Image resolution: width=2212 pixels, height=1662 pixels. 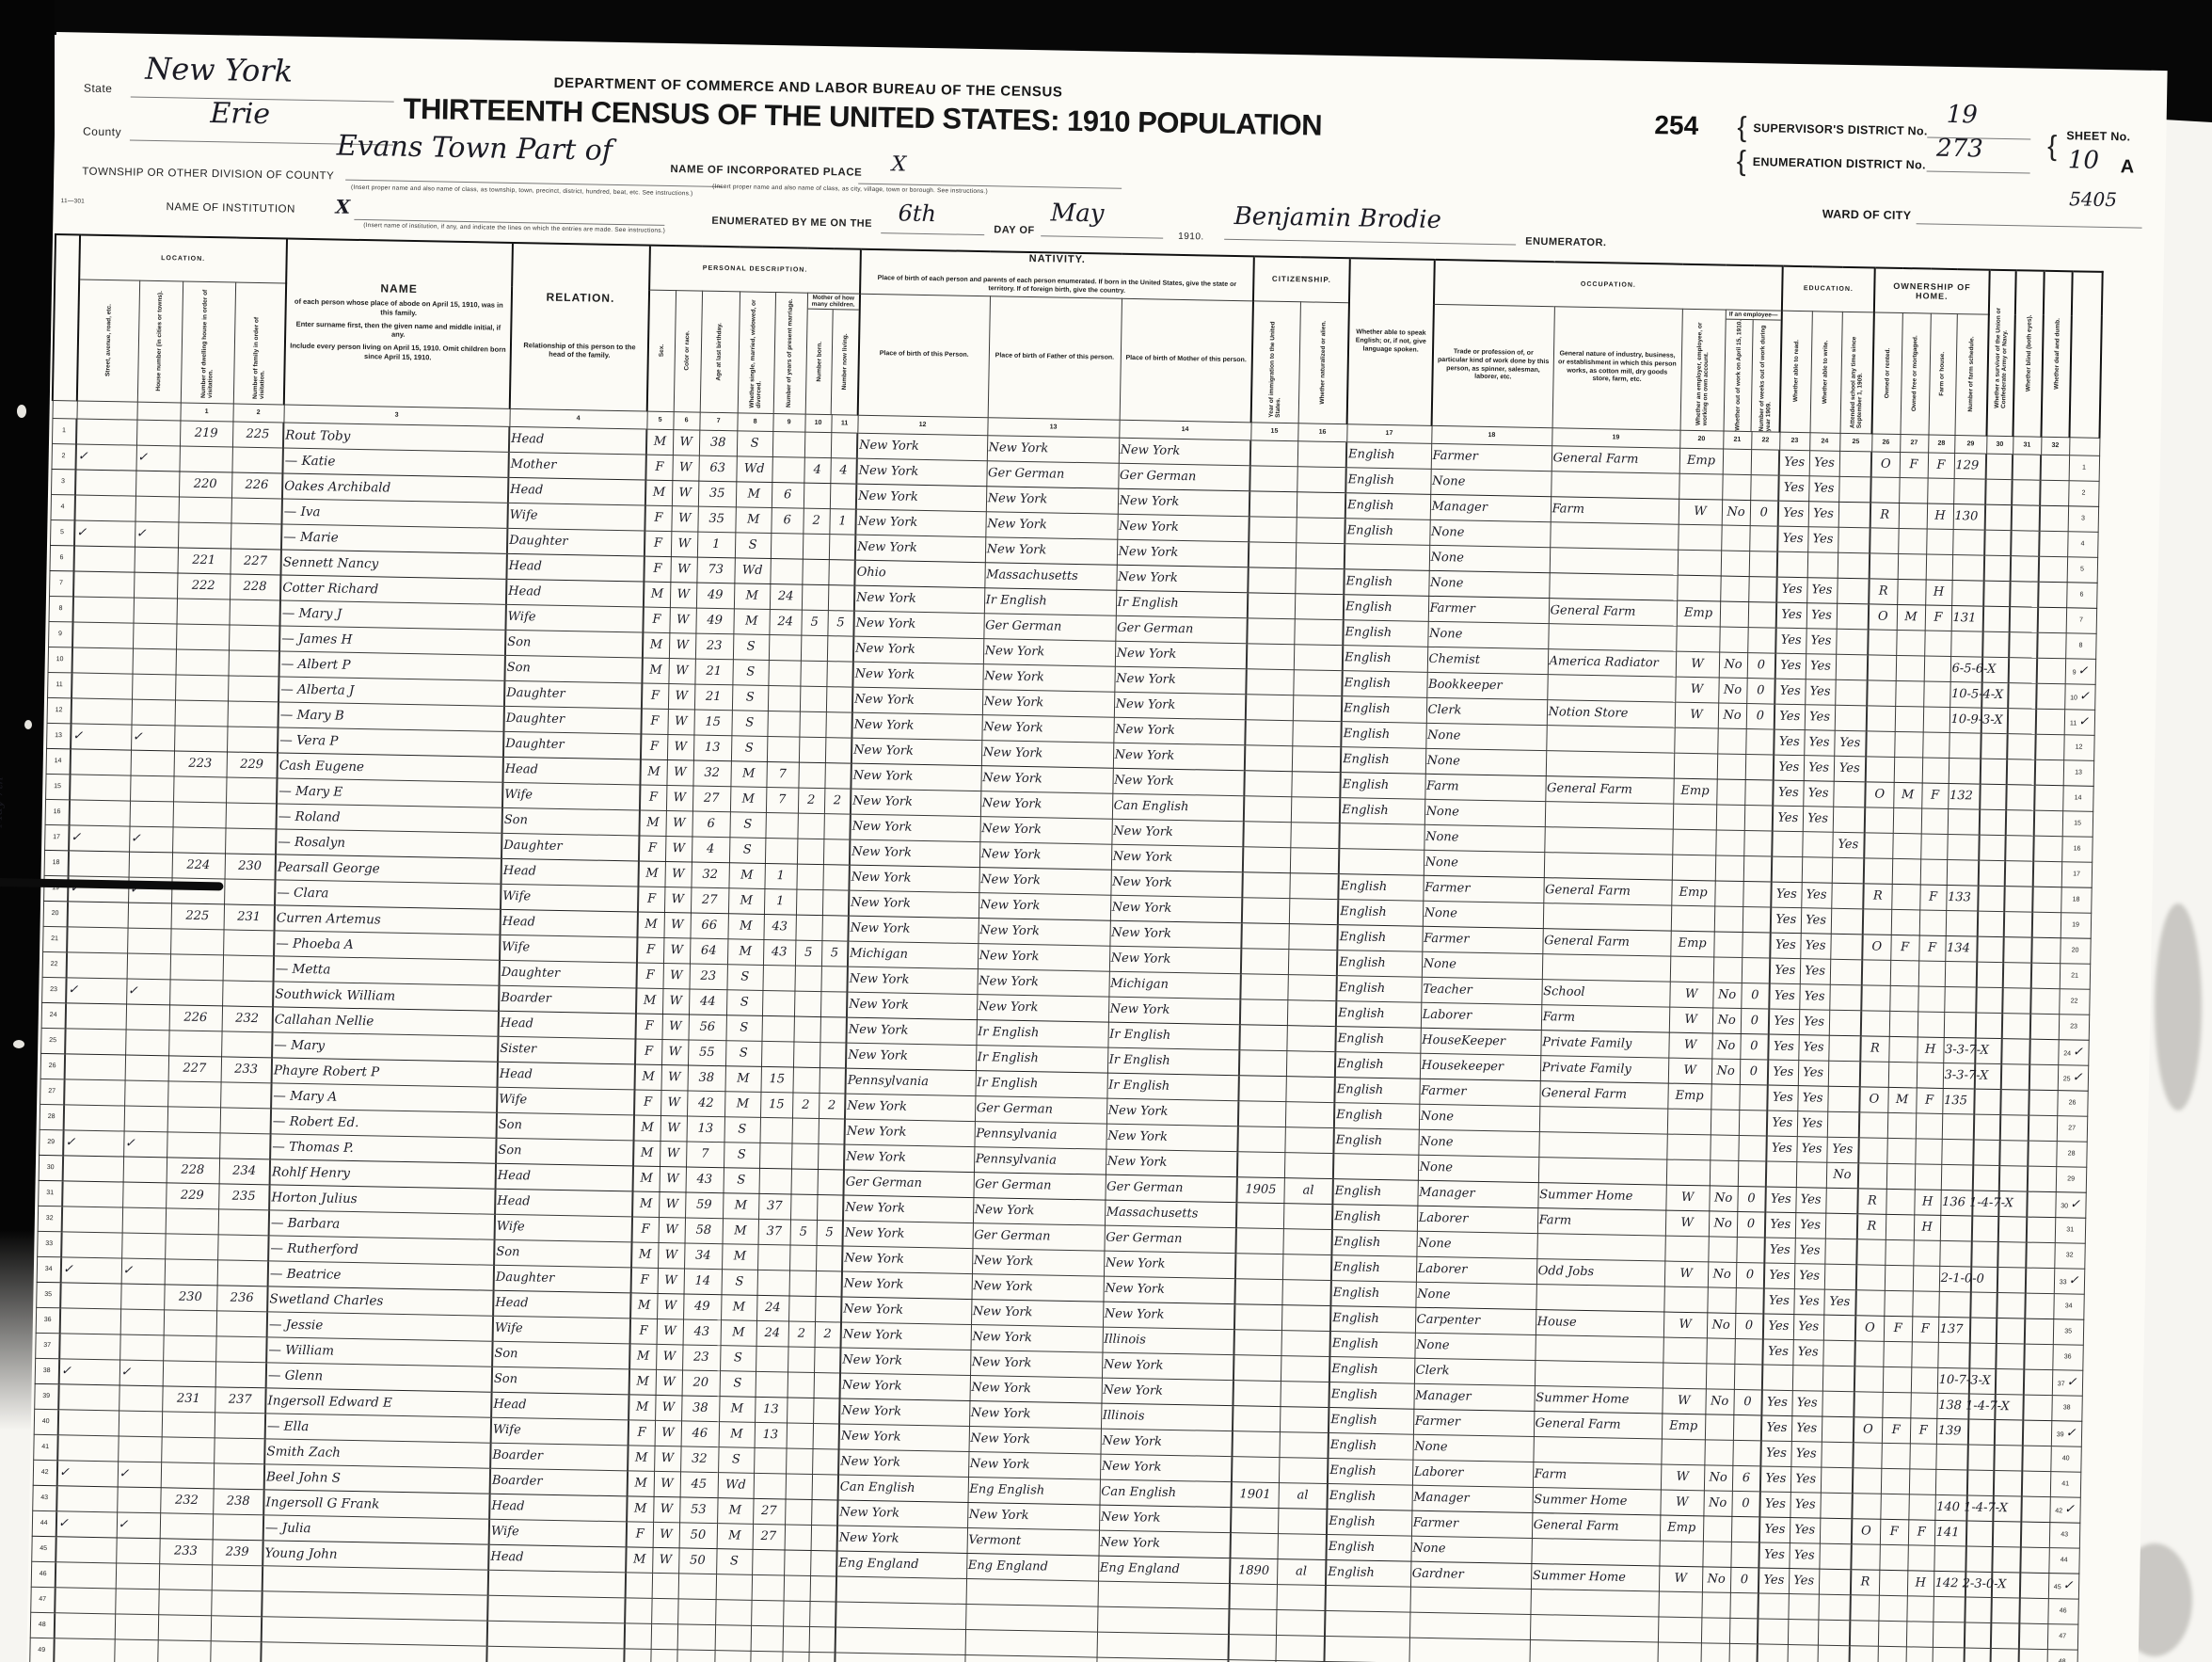 I want to click on division-value: Evans Town Part of, so click(x=475, y=148).